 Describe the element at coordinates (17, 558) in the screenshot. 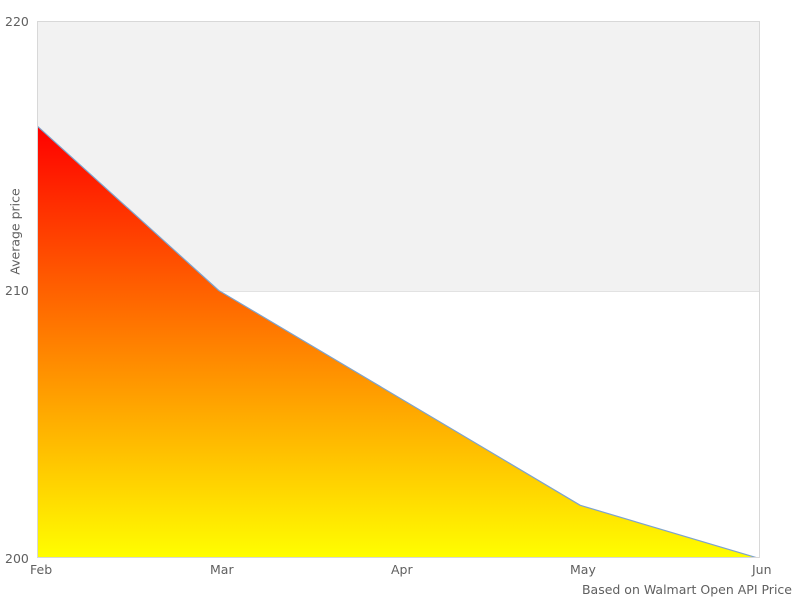

I see `y-axis-tick-label-200: 200` at that location.